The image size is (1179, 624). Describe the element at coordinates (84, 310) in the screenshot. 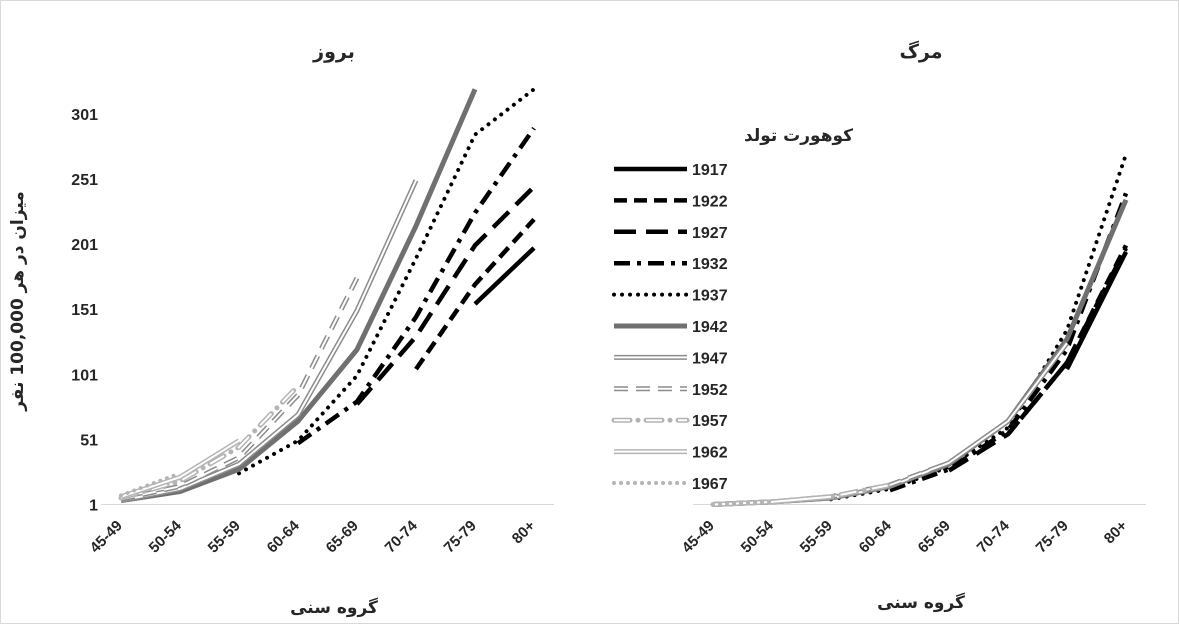

I see `y-tick-label: 151` at that location.